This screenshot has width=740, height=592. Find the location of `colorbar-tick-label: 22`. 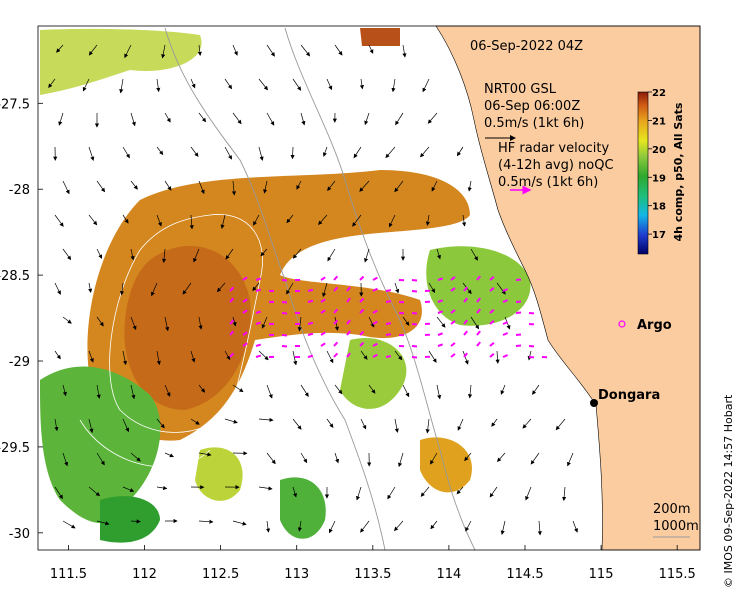

colorbar-tick-label: 22 is located at coordinates (659, 93).